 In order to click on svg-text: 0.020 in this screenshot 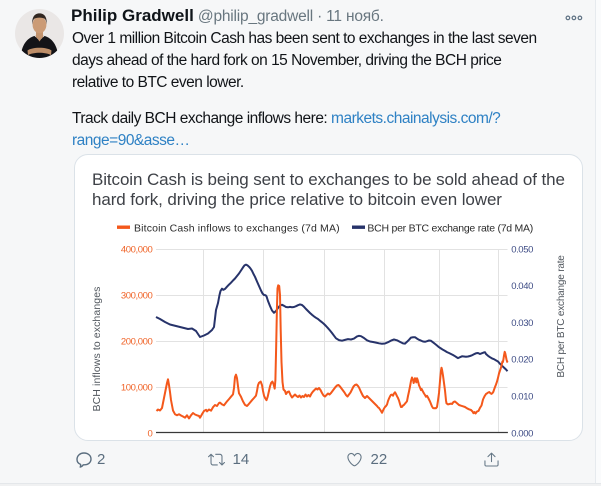, I will do `click(522, 360)`.